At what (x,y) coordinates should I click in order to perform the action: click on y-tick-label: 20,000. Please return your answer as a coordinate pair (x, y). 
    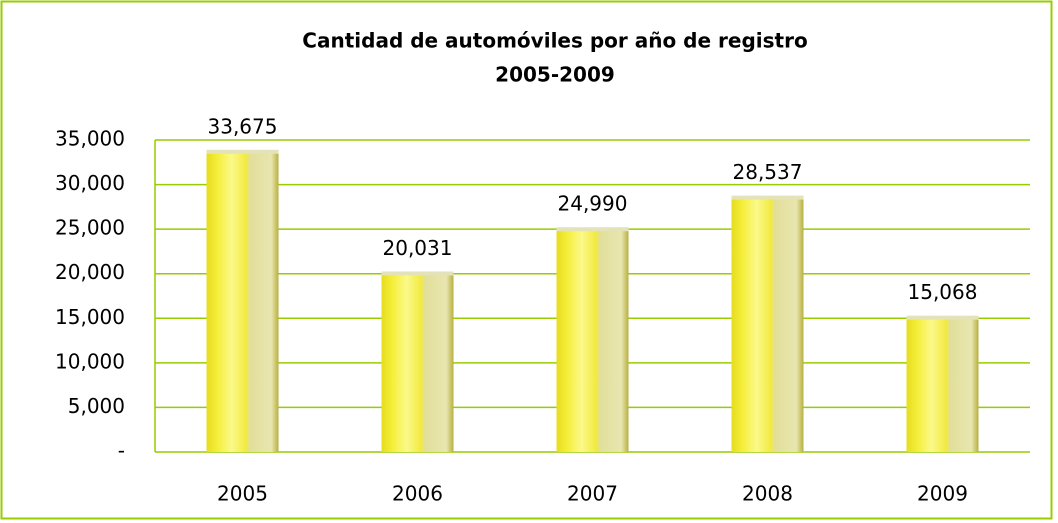
    Looking at the image, I should click on (90, 272).